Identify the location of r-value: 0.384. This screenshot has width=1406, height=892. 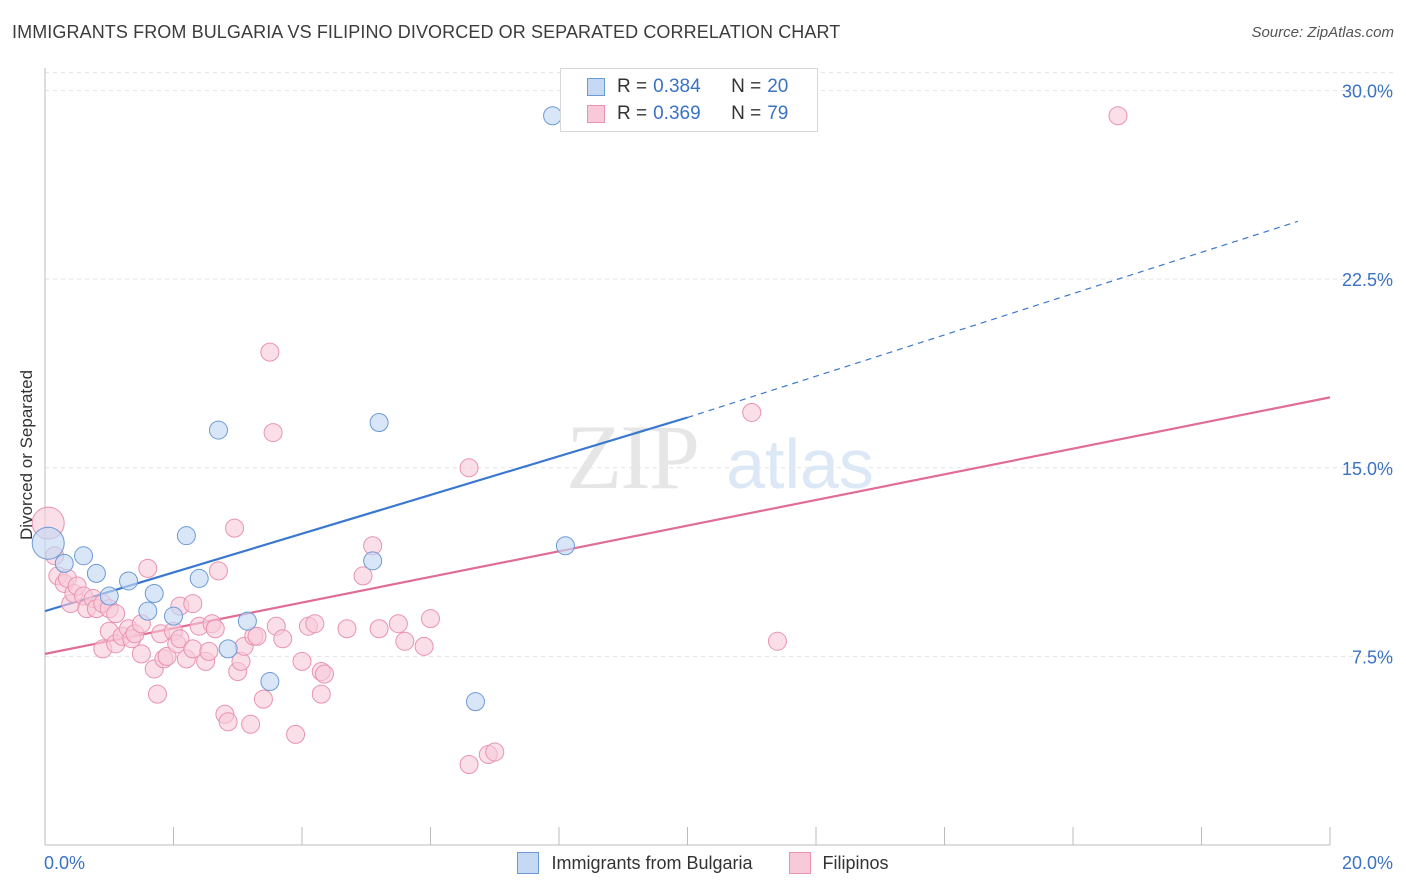
(677, 86).